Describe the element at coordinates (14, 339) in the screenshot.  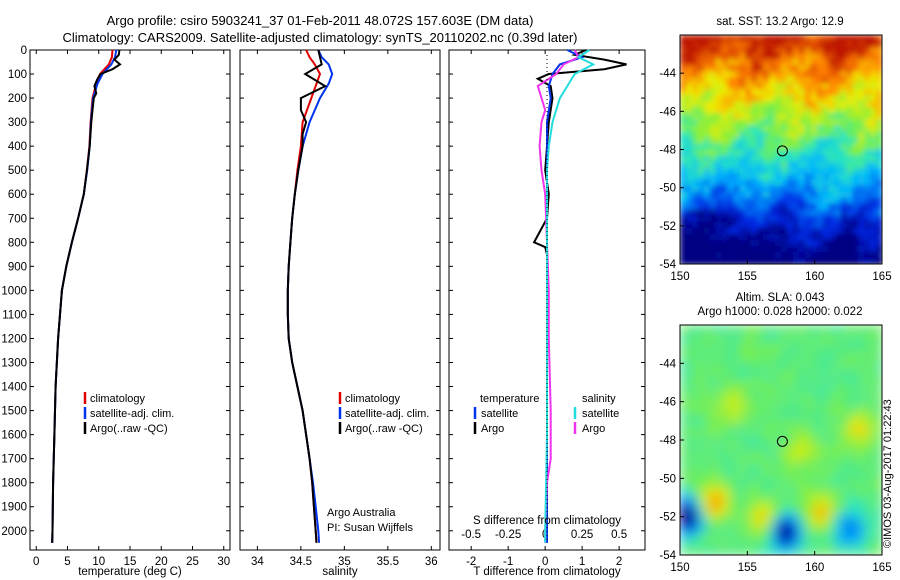
I see `y-tick-label: 1200` at that location.